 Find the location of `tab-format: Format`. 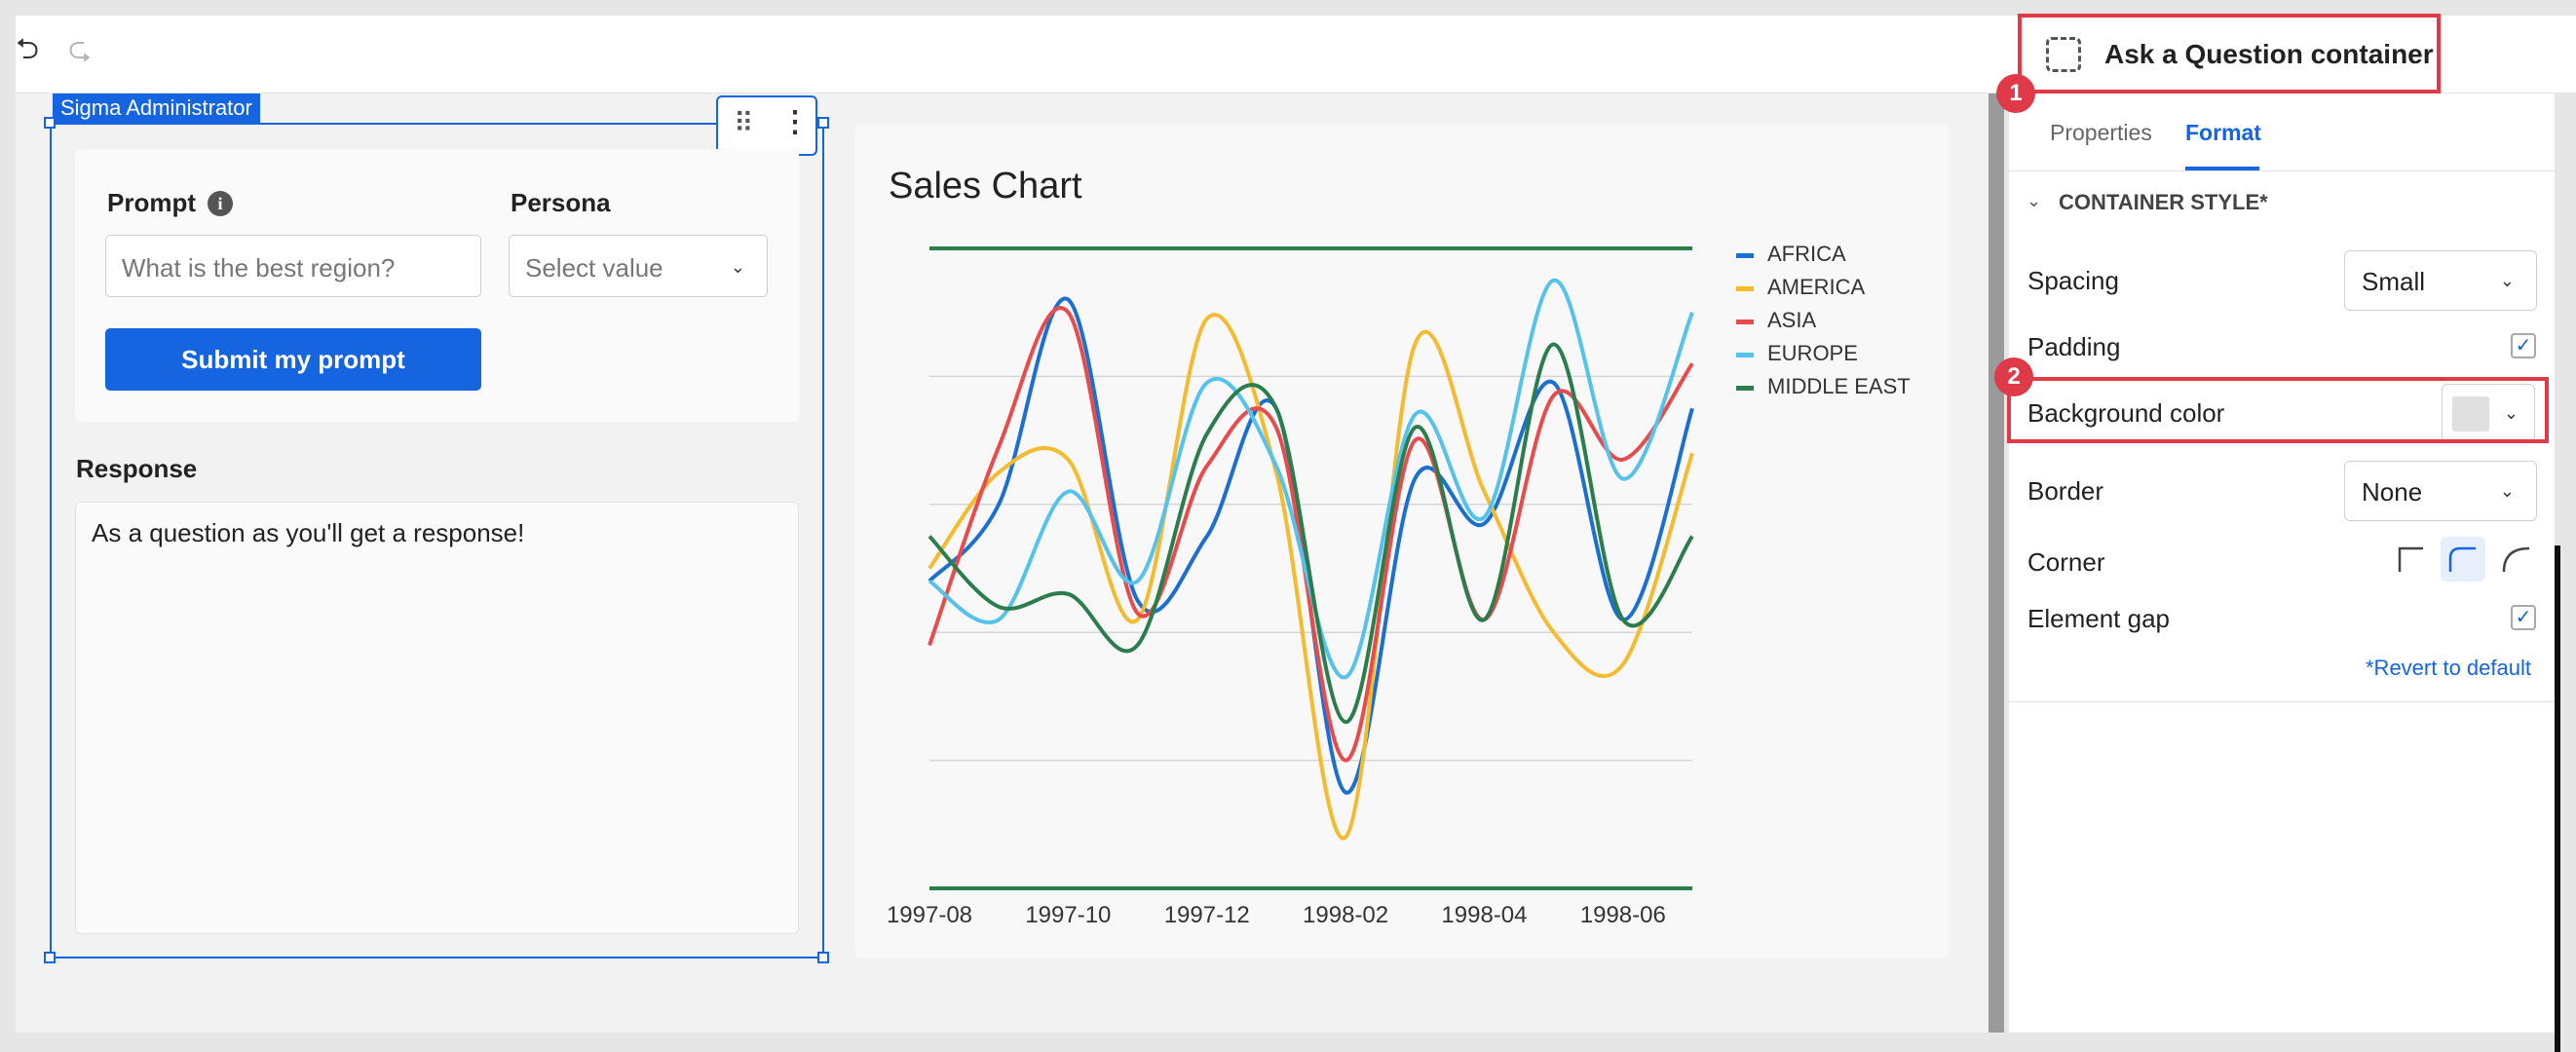

tab-format: Format is located at coordinates (2223, 132).